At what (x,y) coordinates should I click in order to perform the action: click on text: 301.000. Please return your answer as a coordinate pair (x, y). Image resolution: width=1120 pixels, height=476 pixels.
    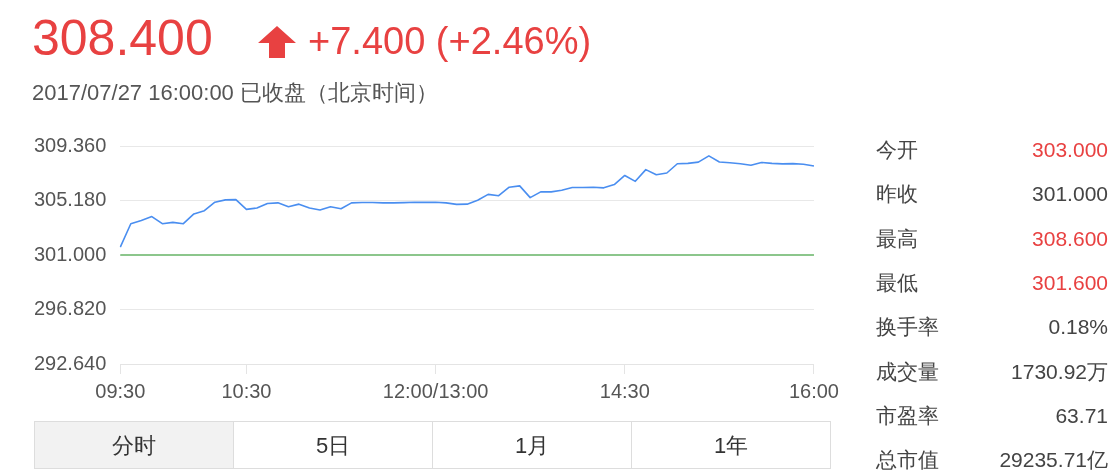
    Looking at the image, I should click on (1070, 194).